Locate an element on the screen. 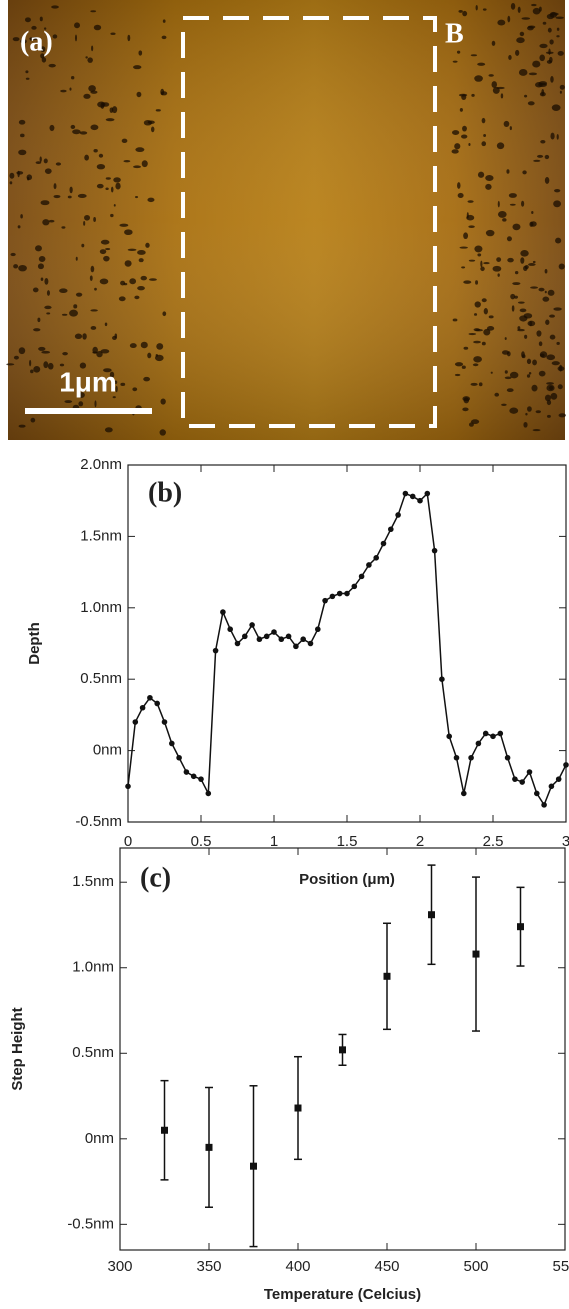  data-point is located at coordinates (209, 1147).